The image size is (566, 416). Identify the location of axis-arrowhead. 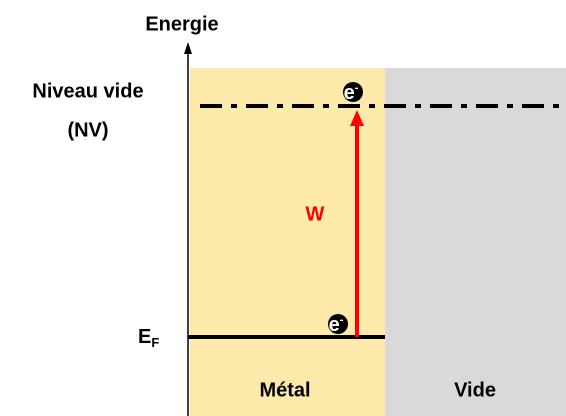
(188, 48).